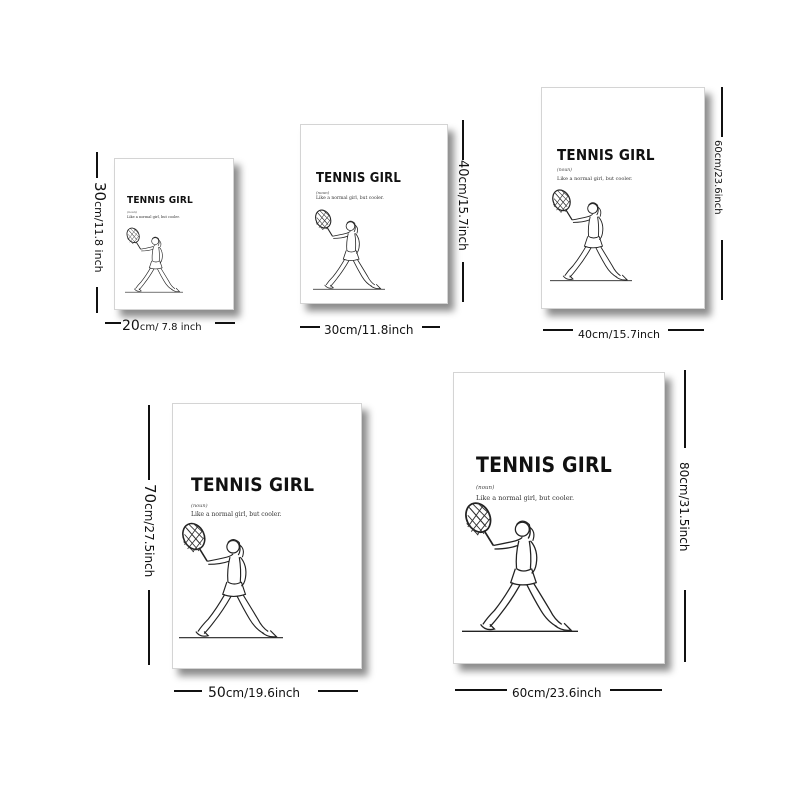 This screenshot has width=800, height=800. What do you see at coordinates (368, 328) in the screenshot?
I see `width-label: 30cm/11.8inch` at bounding box center [368, 328].